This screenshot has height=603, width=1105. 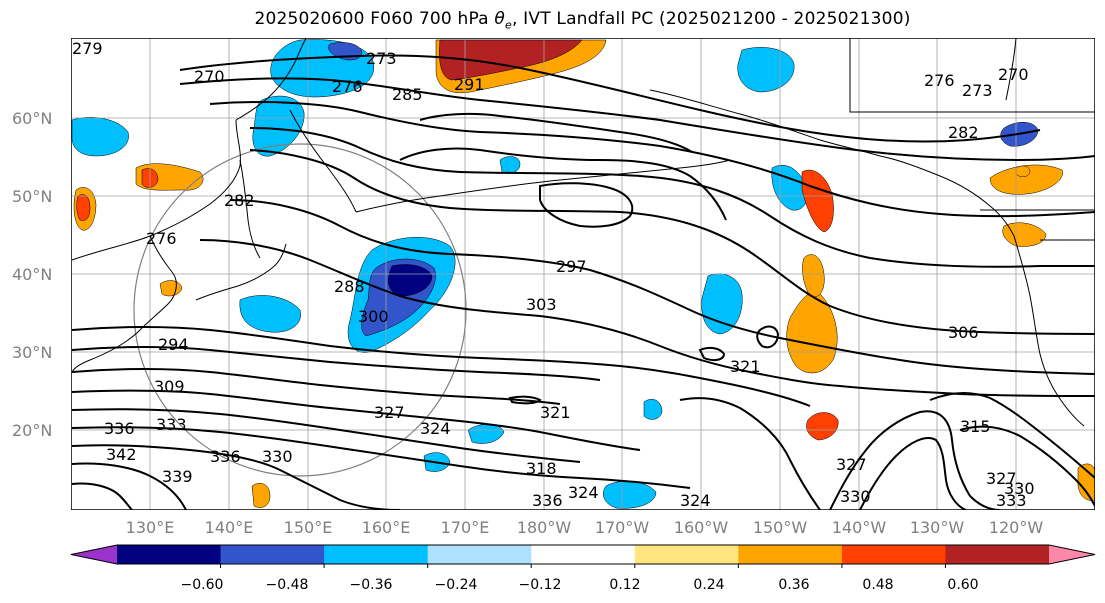 I want to click on colorbar-tick-label: 0.36, so click(x=793, y=585).